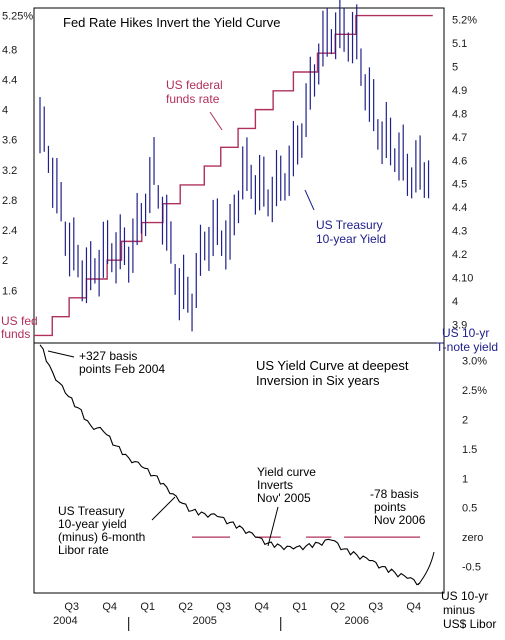 The width and height of the screenshot is (505, 640). What do you see at coordinates (357, 621) in the screenshot?
I see `year-tick-label: 2006` at bounding box center [357, 621].